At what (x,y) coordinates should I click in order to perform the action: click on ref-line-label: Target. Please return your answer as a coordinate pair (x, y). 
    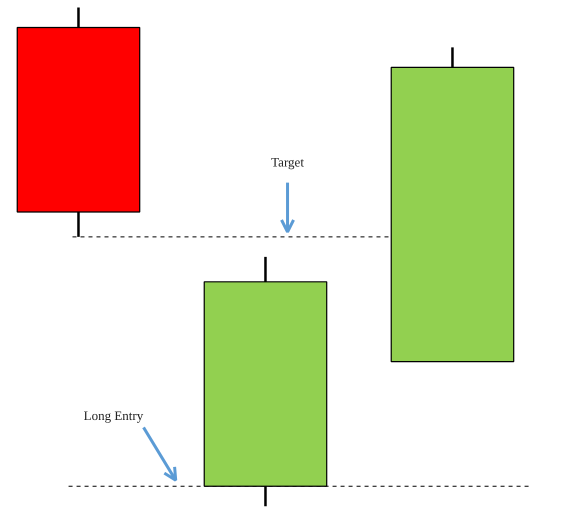
    Looking at the image, I should click on (287, 162).